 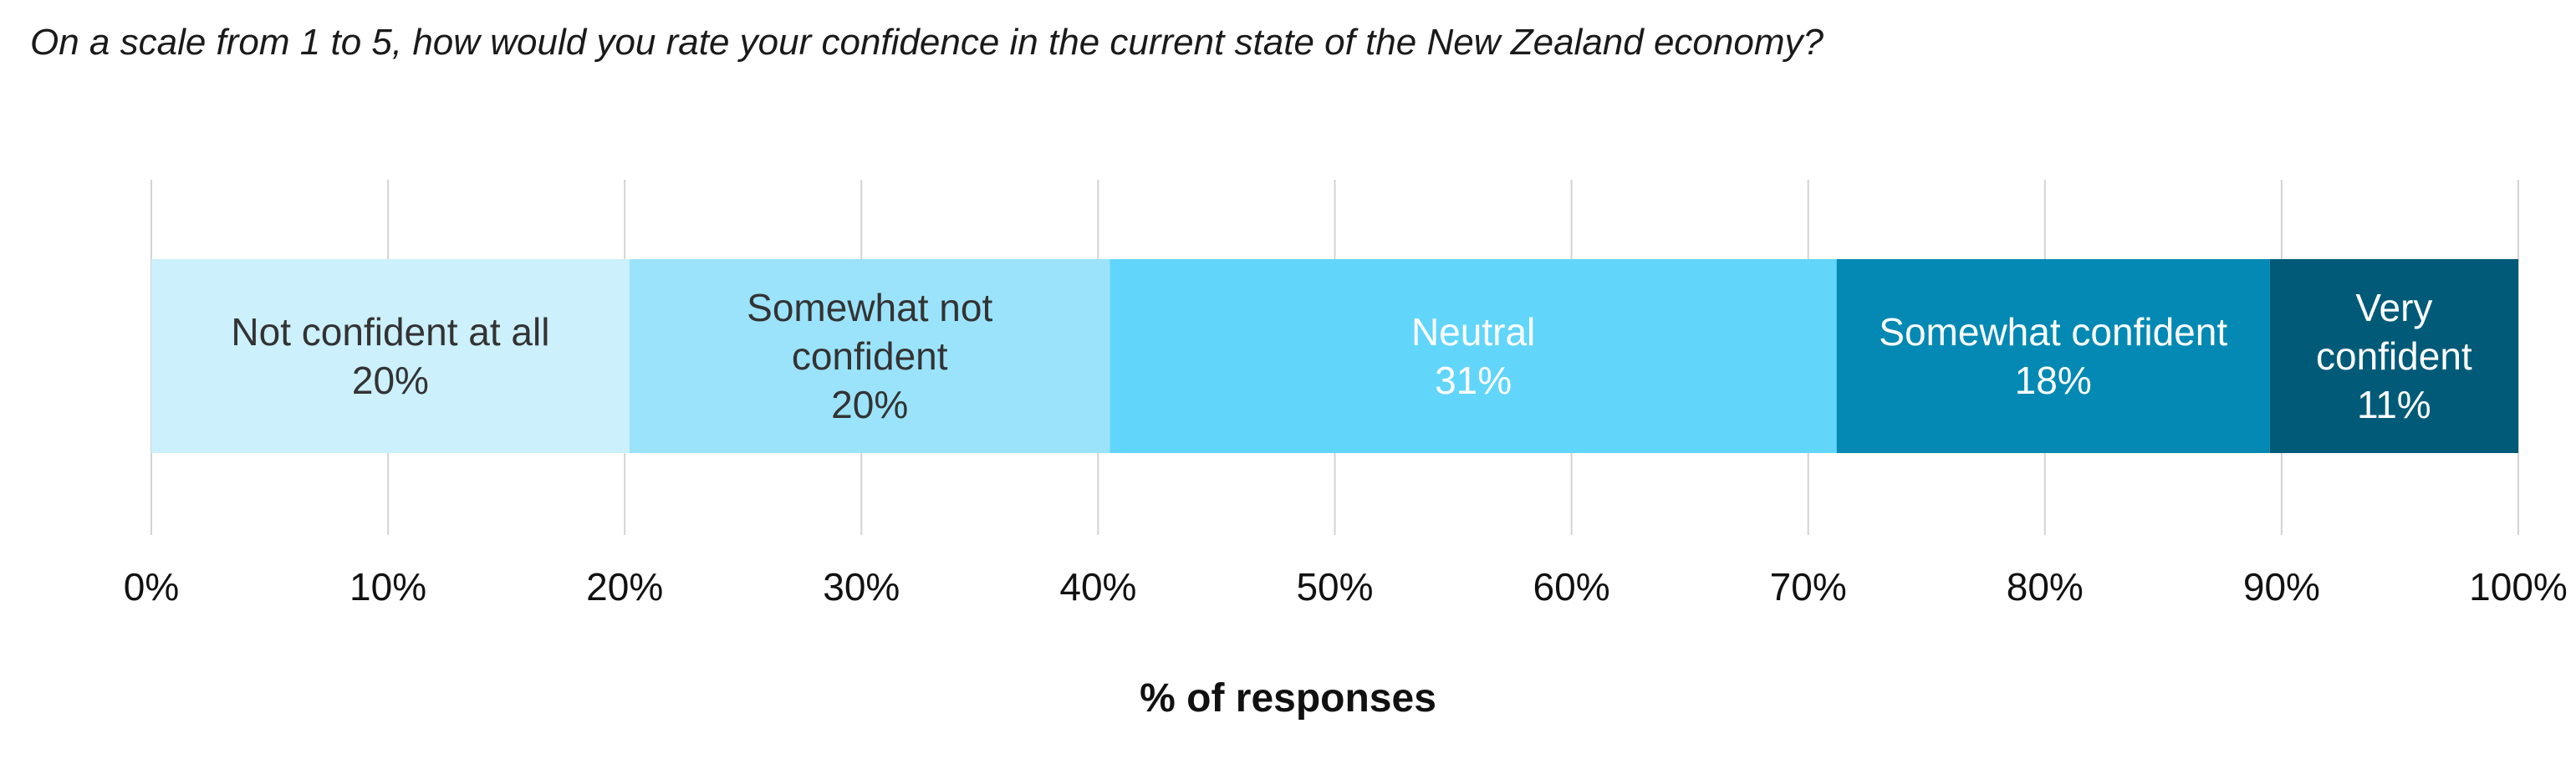 What do you see at coordinates (1097, 587) in the screenshot?
I see `x-tick-label: 40%` at bounding box center [1097, 587].